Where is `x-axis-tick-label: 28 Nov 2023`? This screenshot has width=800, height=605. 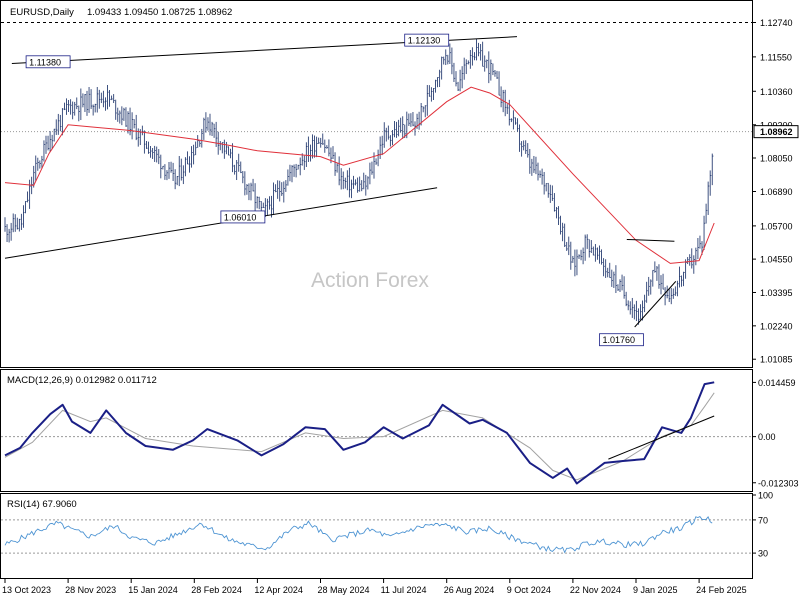 x-axis-tick-label: 28 Nov 2023 is located at coordinates (90, 590).